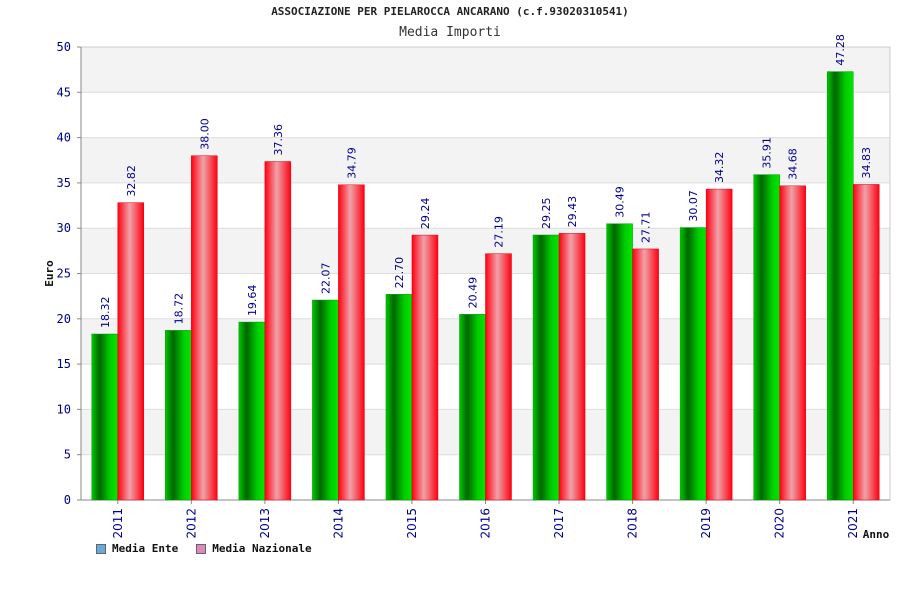 The height and width of the screenshot is (600, 900). Describe the element at coordinates (840, 50) in the screenshot. I see `data-label: 47.28` at that location.